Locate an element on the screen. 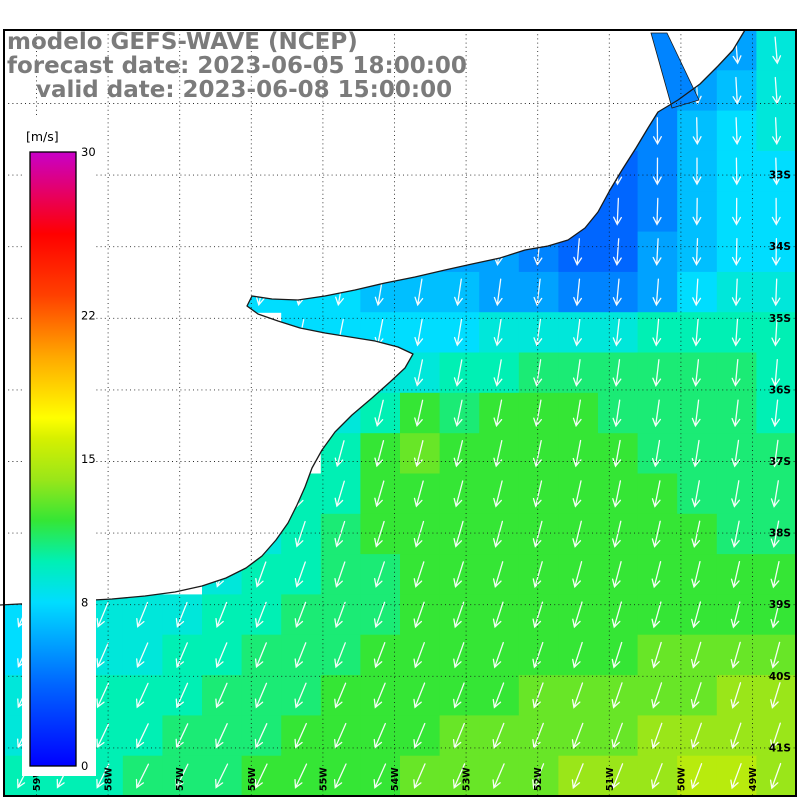 Image resolution: width=800 pixels, height=800 pixels. svg-text: 53W is located at coordinates (467, 779).